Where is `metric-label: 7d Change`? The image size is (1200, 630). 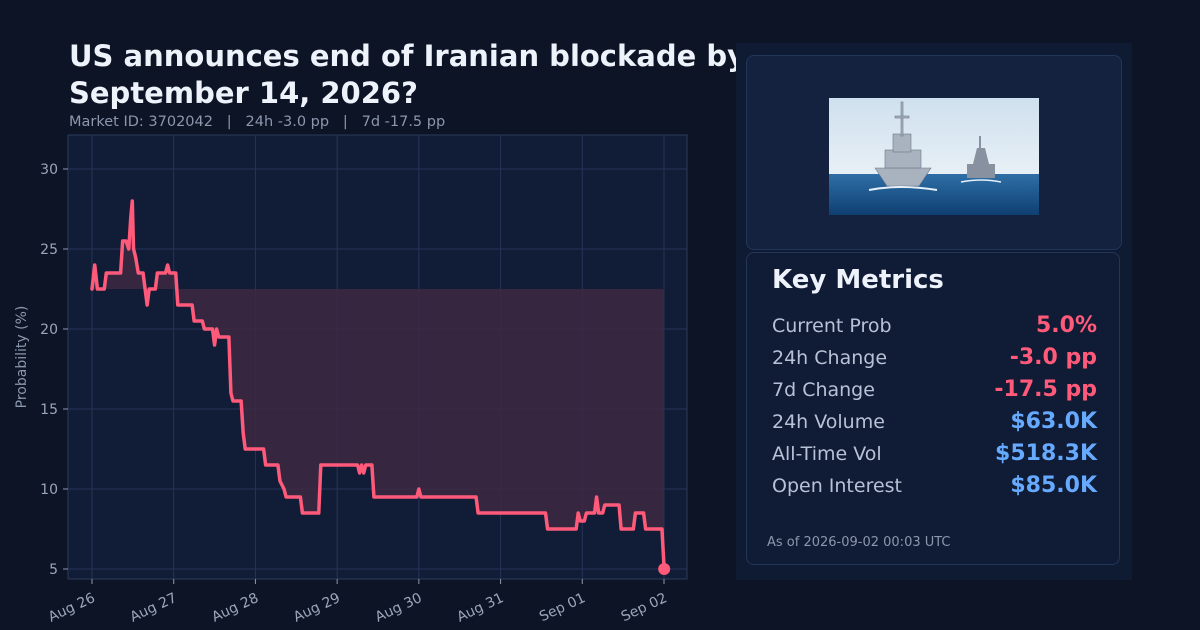 metric-label: 7d Change is located at coordinates (823, 390).